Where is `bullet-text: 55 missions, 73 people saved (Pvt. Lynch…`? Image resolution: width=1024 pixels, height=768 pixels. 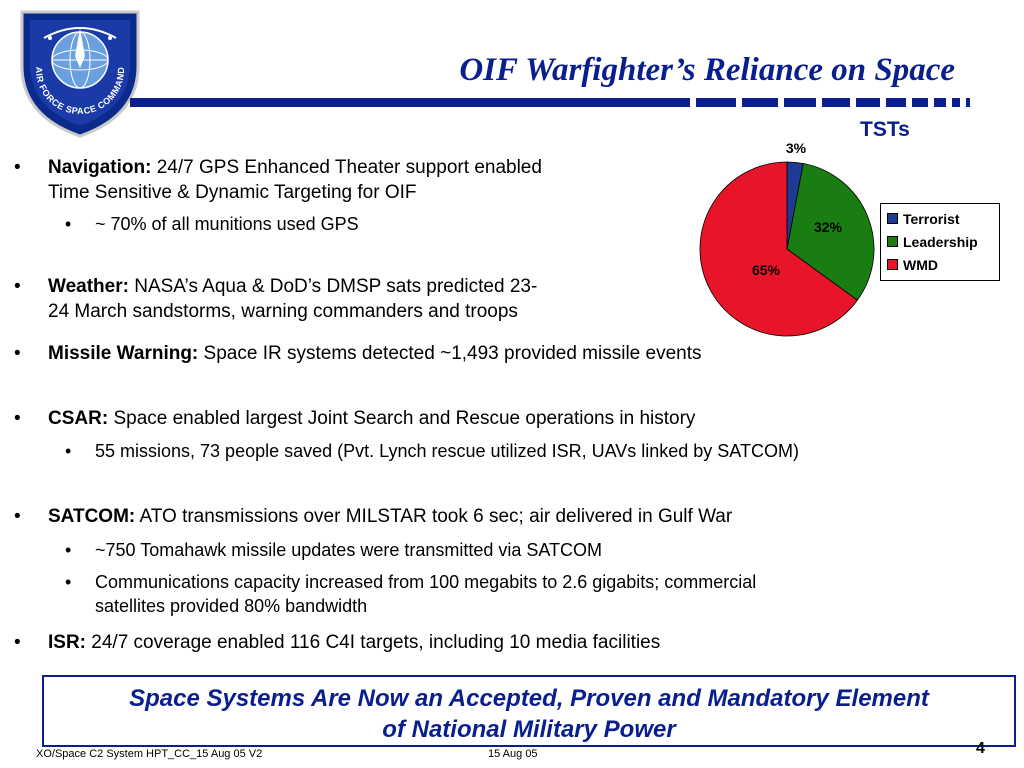 bullet-text: 55 missions, 73 people saved (Pvt. Lynch… is located at coordinates (447, 451).